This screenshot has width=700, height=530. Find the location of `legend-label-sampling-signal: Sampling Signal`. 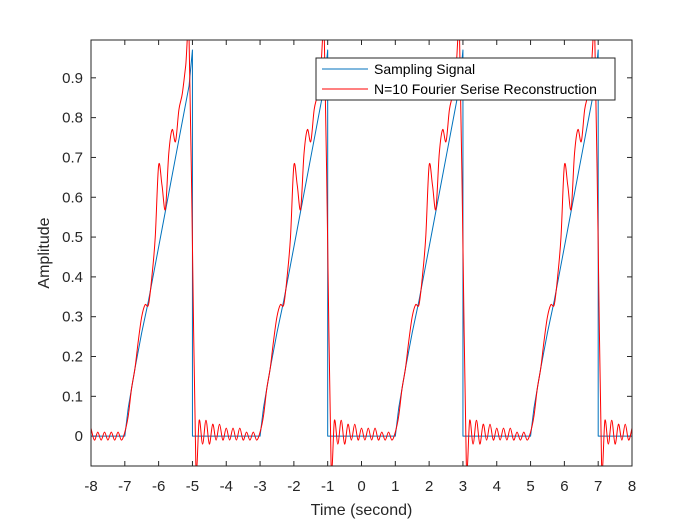

legend-label-sampling-signal: Sampling Signal is located at coordinates (424, 69).